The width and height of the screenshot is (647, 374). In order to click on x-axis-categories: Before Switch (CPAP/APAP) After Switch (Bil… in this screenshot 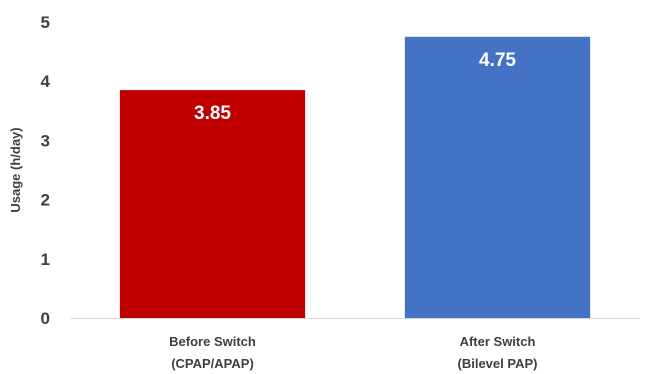, I will do `click(353, 352)`.